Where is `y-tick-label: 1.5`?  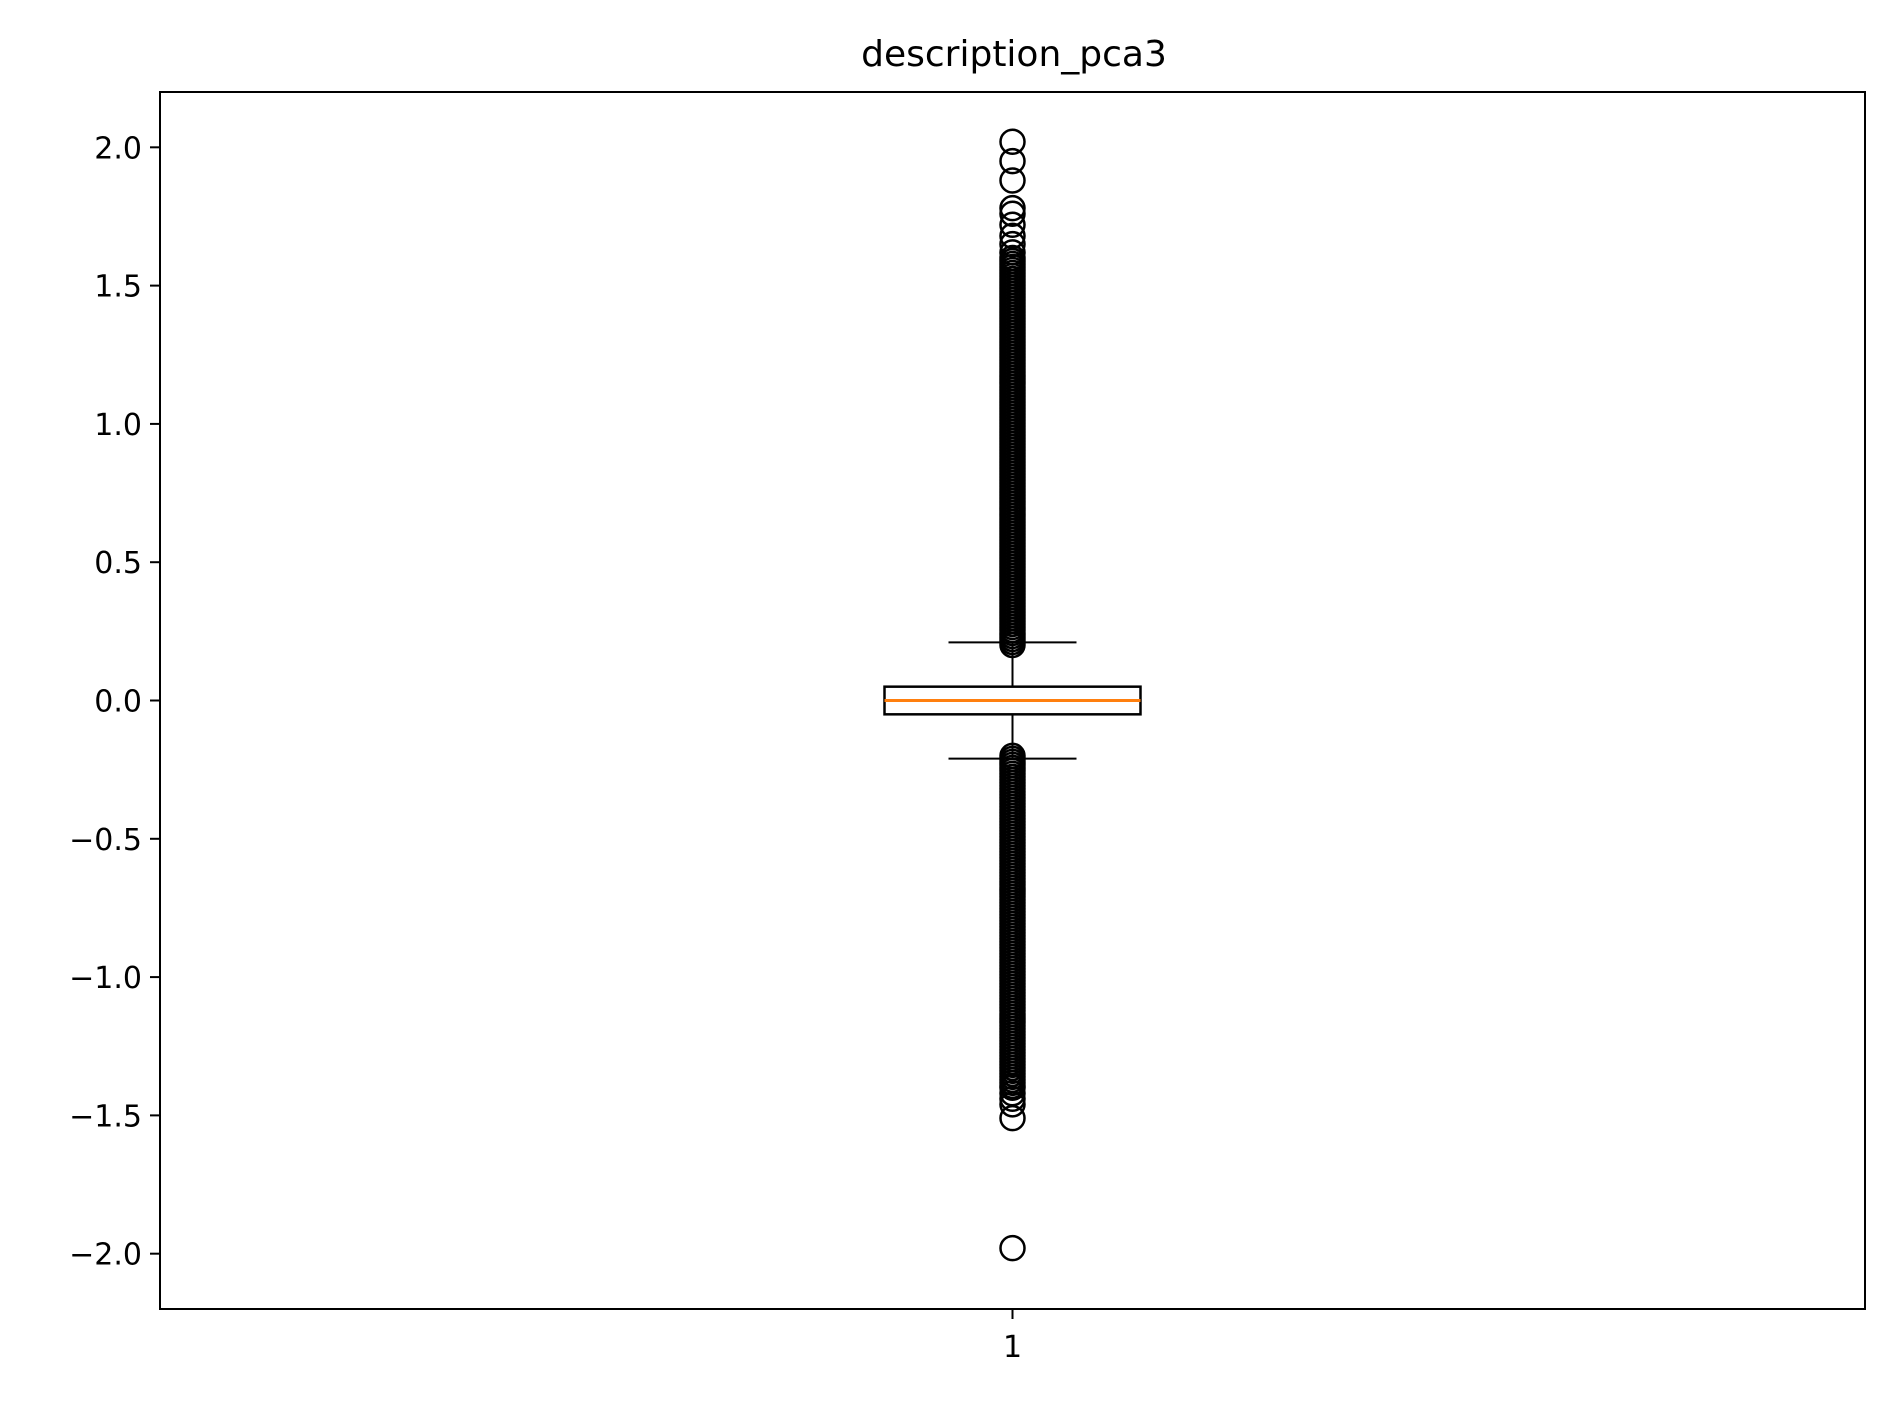
y-tick-label: 1.5 is located at coordinates (118, 287).